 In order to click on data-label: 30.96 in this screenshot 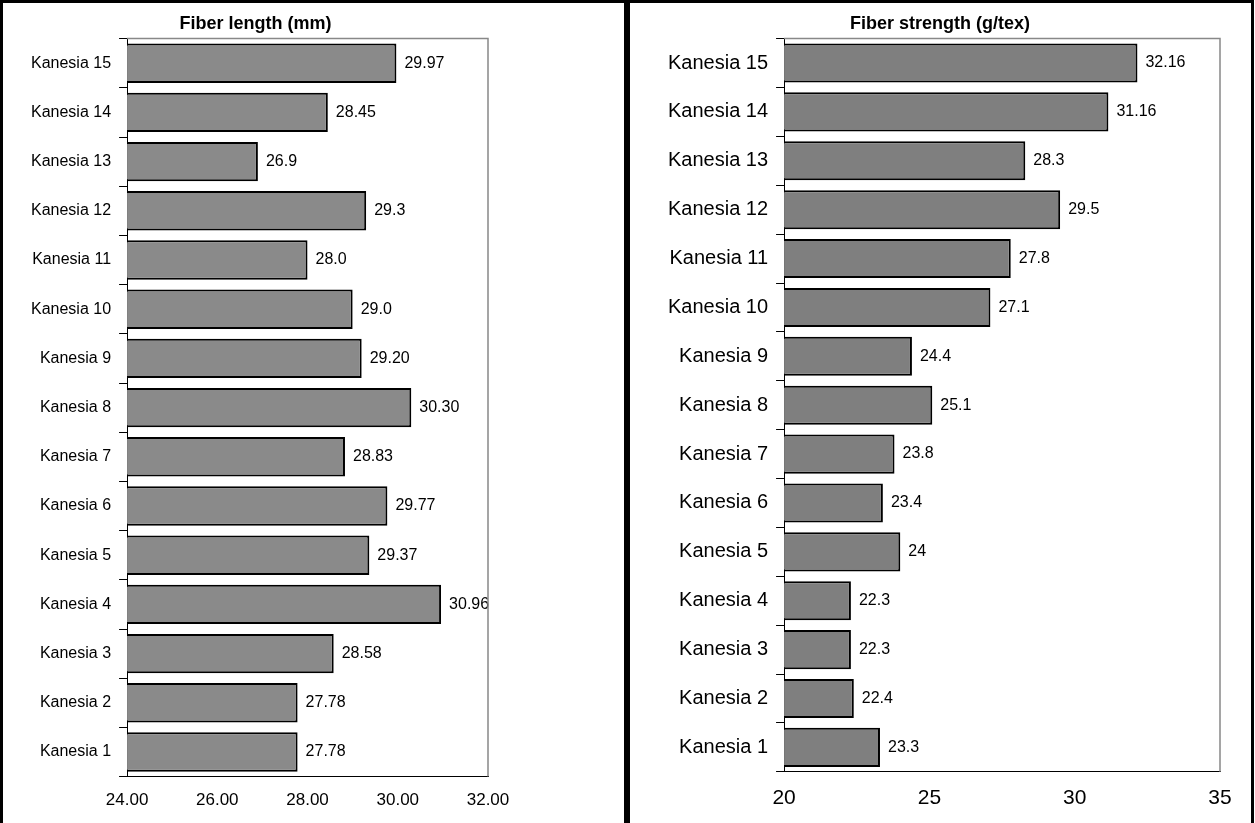, I will do `click(469, 603)`.